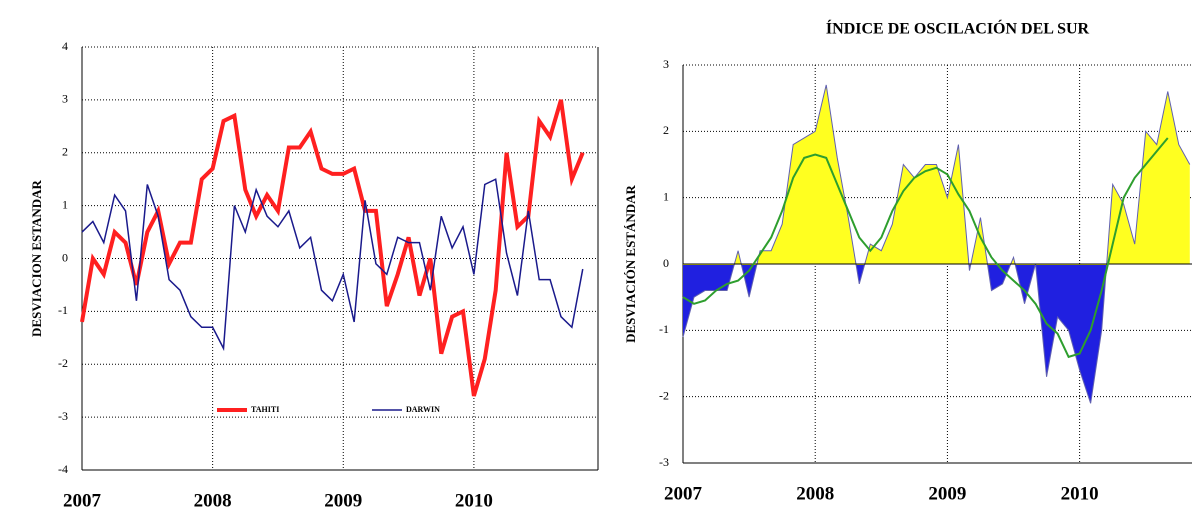 The image size is (1192, 524). Describe the element at coordinates (895, 334) in the screenshot. I see `negative-area` at that location.